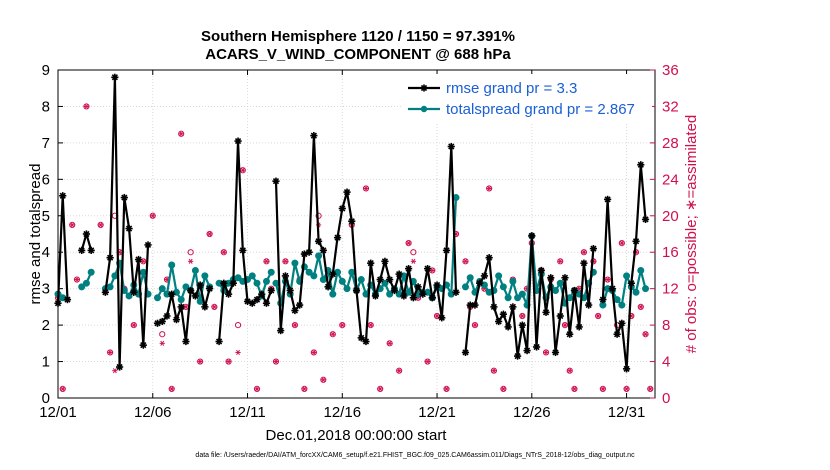 Image resolution: width=830 pixels, height=470 pixels. What do you see at coordinates (670, 216) in the screenshot?
I see `y2-tick-label: 20` at bounding box center [670, 216].